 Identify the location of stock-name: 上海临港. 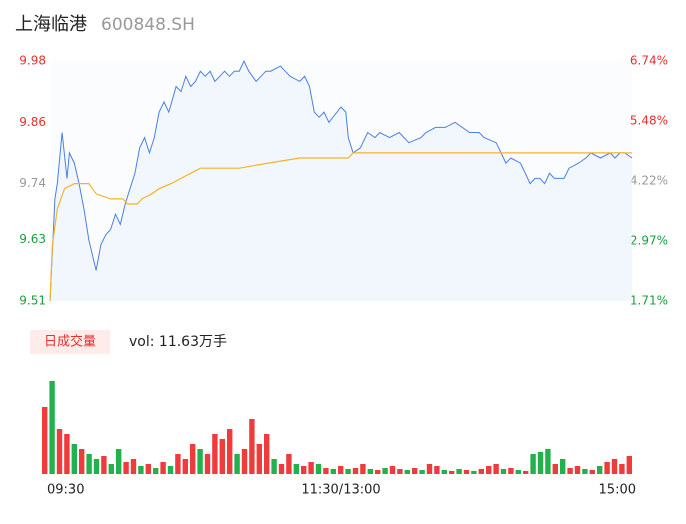
(51, 24).